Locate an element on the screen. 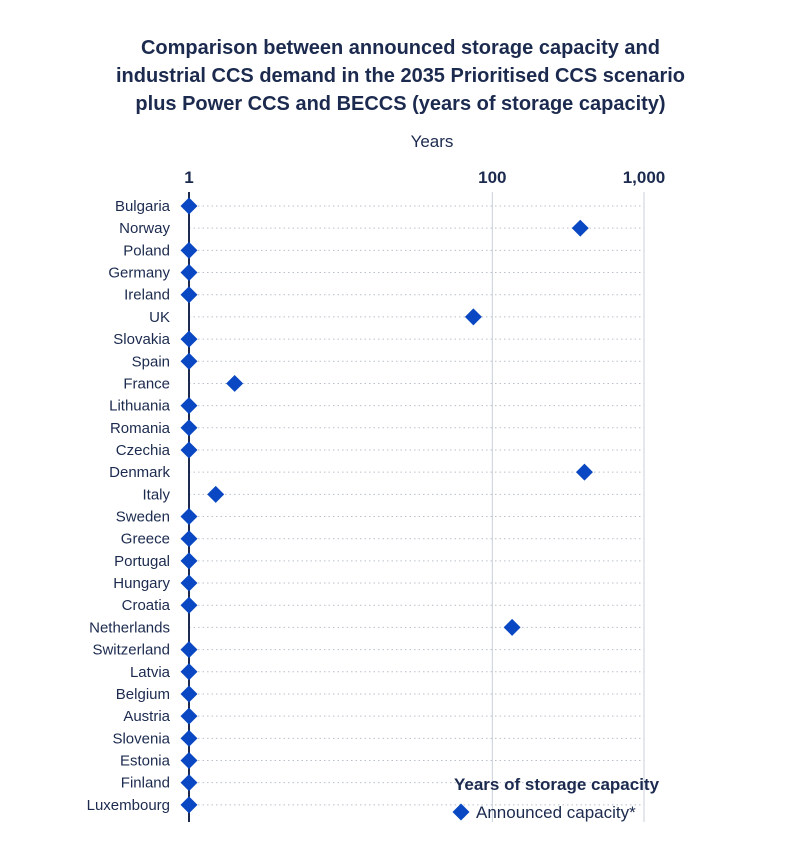 This screenshot has height=859, width=801. data-point-latvia is located at coordinates (189, 672).